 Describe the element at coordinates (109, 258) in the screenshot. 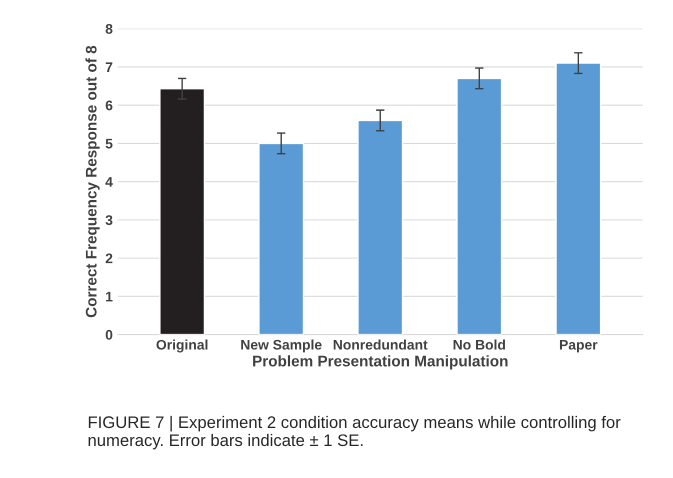

I see `y-tick-label: 2` at that location.